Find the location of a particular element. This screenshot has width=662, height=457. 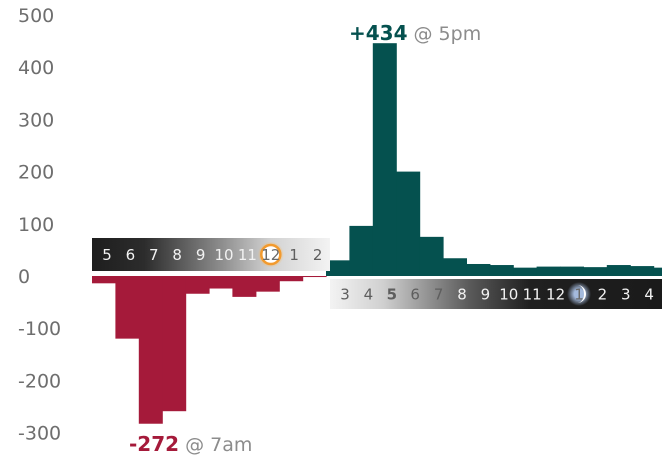

y-tick-label: 500 is located at coordinates (36, 16).